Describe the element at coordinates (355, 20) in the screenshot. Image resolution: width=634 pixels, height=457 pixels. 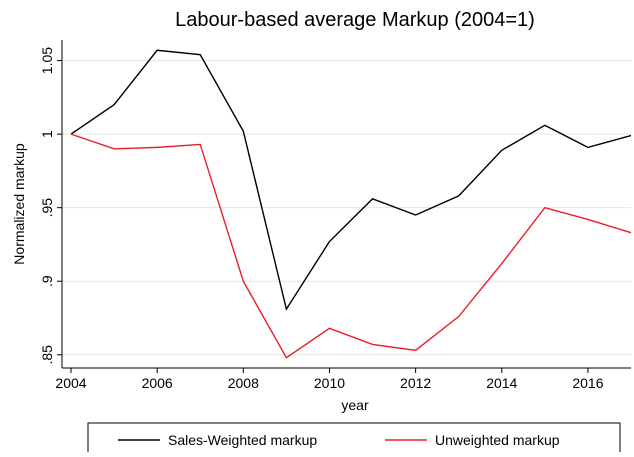
I see `chart-title: Labour-based average Markup (2004=1)` at that location.